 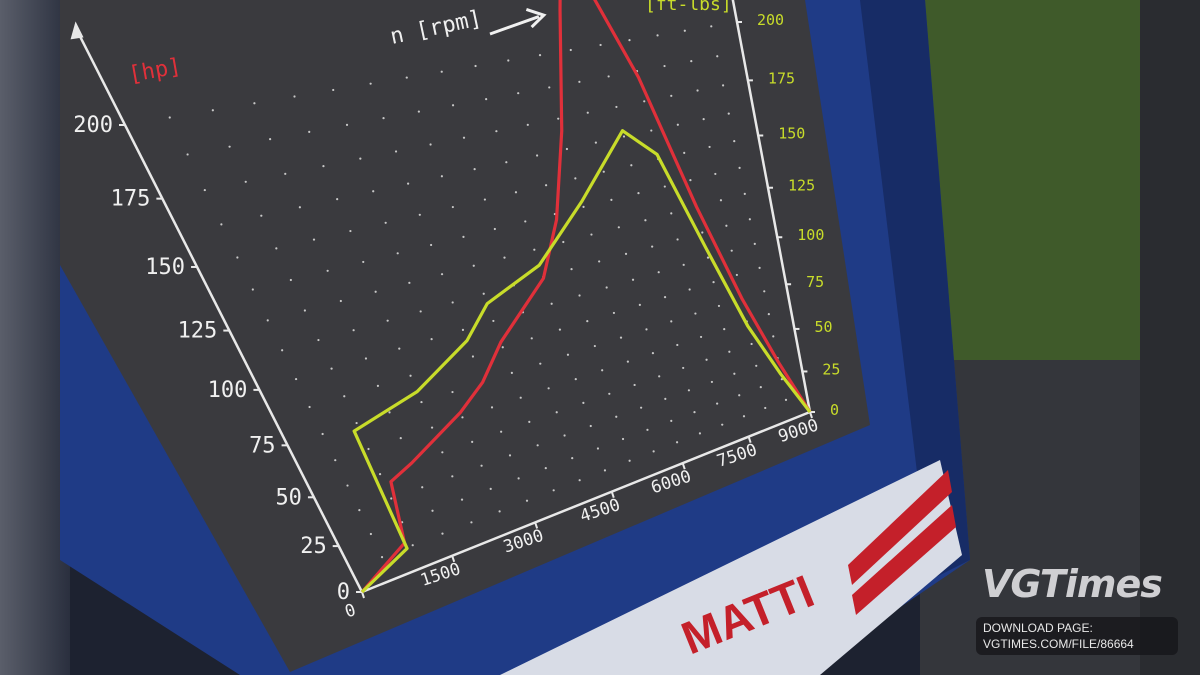 What do you see at coordinates (823, 327) in the screenshot?
I see `right-y-tick-label: 50` at bounding box center [823, 327].